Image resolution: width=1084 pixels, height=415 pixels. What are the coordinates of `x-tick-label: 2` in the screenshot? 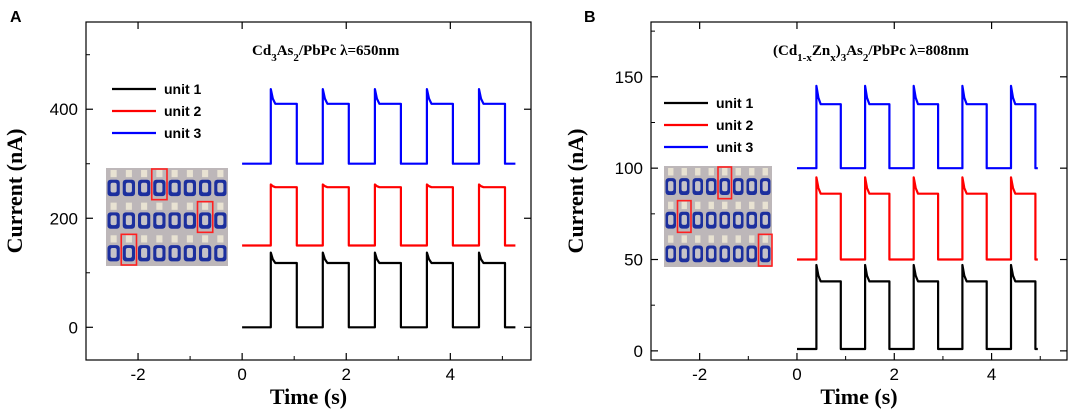 It's located at (894, 374).